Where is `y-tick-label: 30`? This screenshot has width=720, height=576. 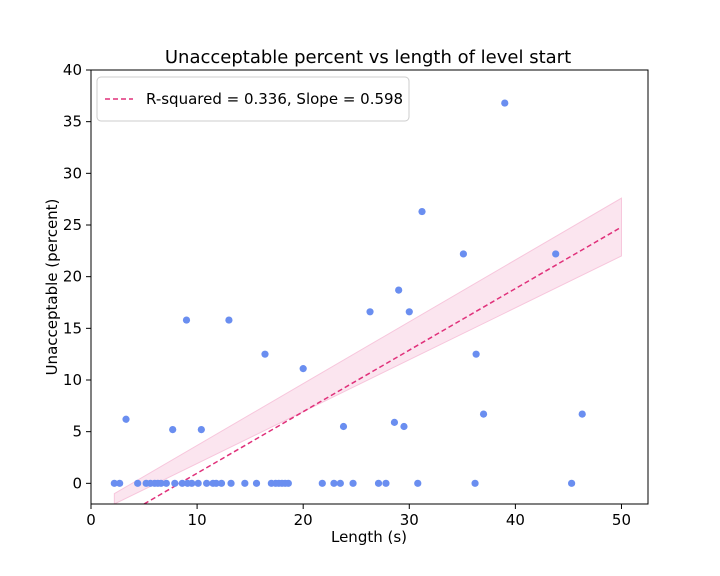
y-tick-label: 30 is located at coordinates (72, 173).